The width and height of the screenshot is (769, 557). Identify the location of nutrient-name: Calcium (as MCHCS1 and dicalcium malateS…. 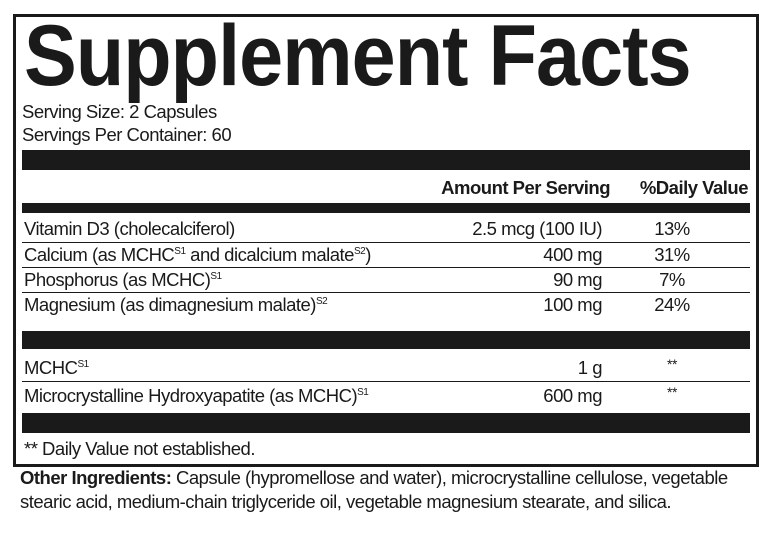
(197, 254).